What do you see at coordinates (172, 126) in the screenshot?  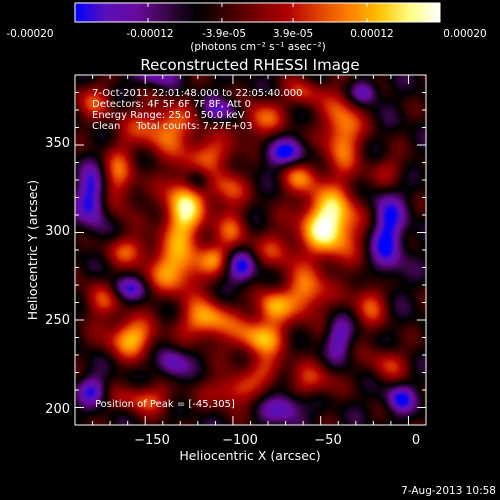 I see `info-counts: Clean Total counts: 7.27E+03` at bounding box center [172, 126].